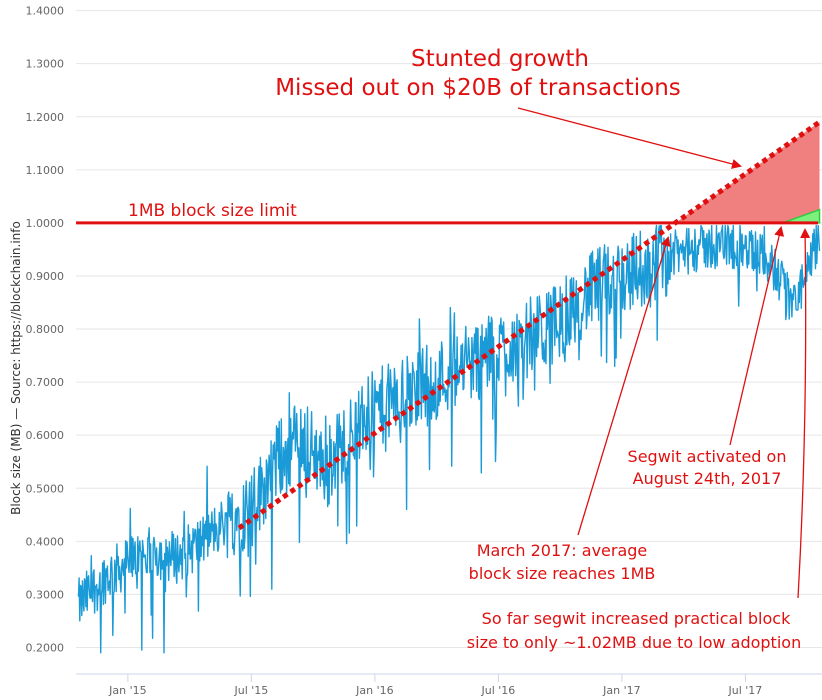  Describe the element at coordinates (45, 64) in the screenshot. I see `y-tick-label: 1.3000` at that location.